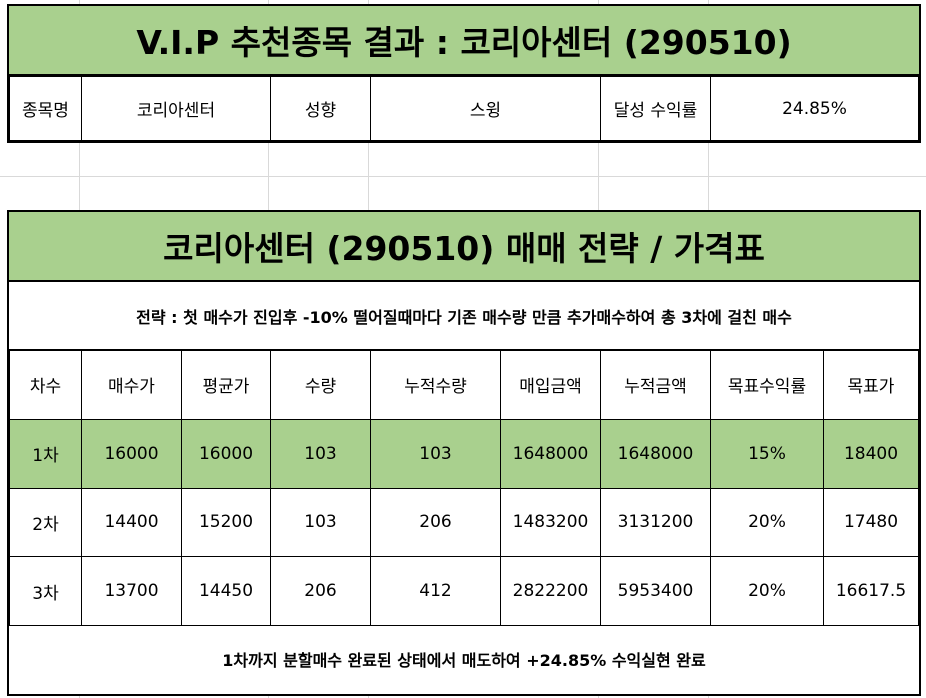  I want to click on table-cell: 2822200, so click(550, 591).